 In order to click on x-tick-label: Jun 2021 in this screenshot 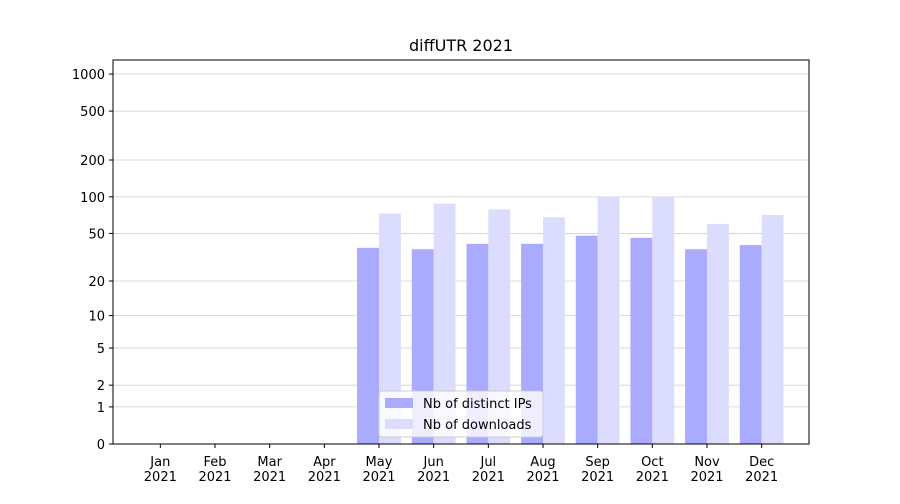, I will do `click(433, 470)`.